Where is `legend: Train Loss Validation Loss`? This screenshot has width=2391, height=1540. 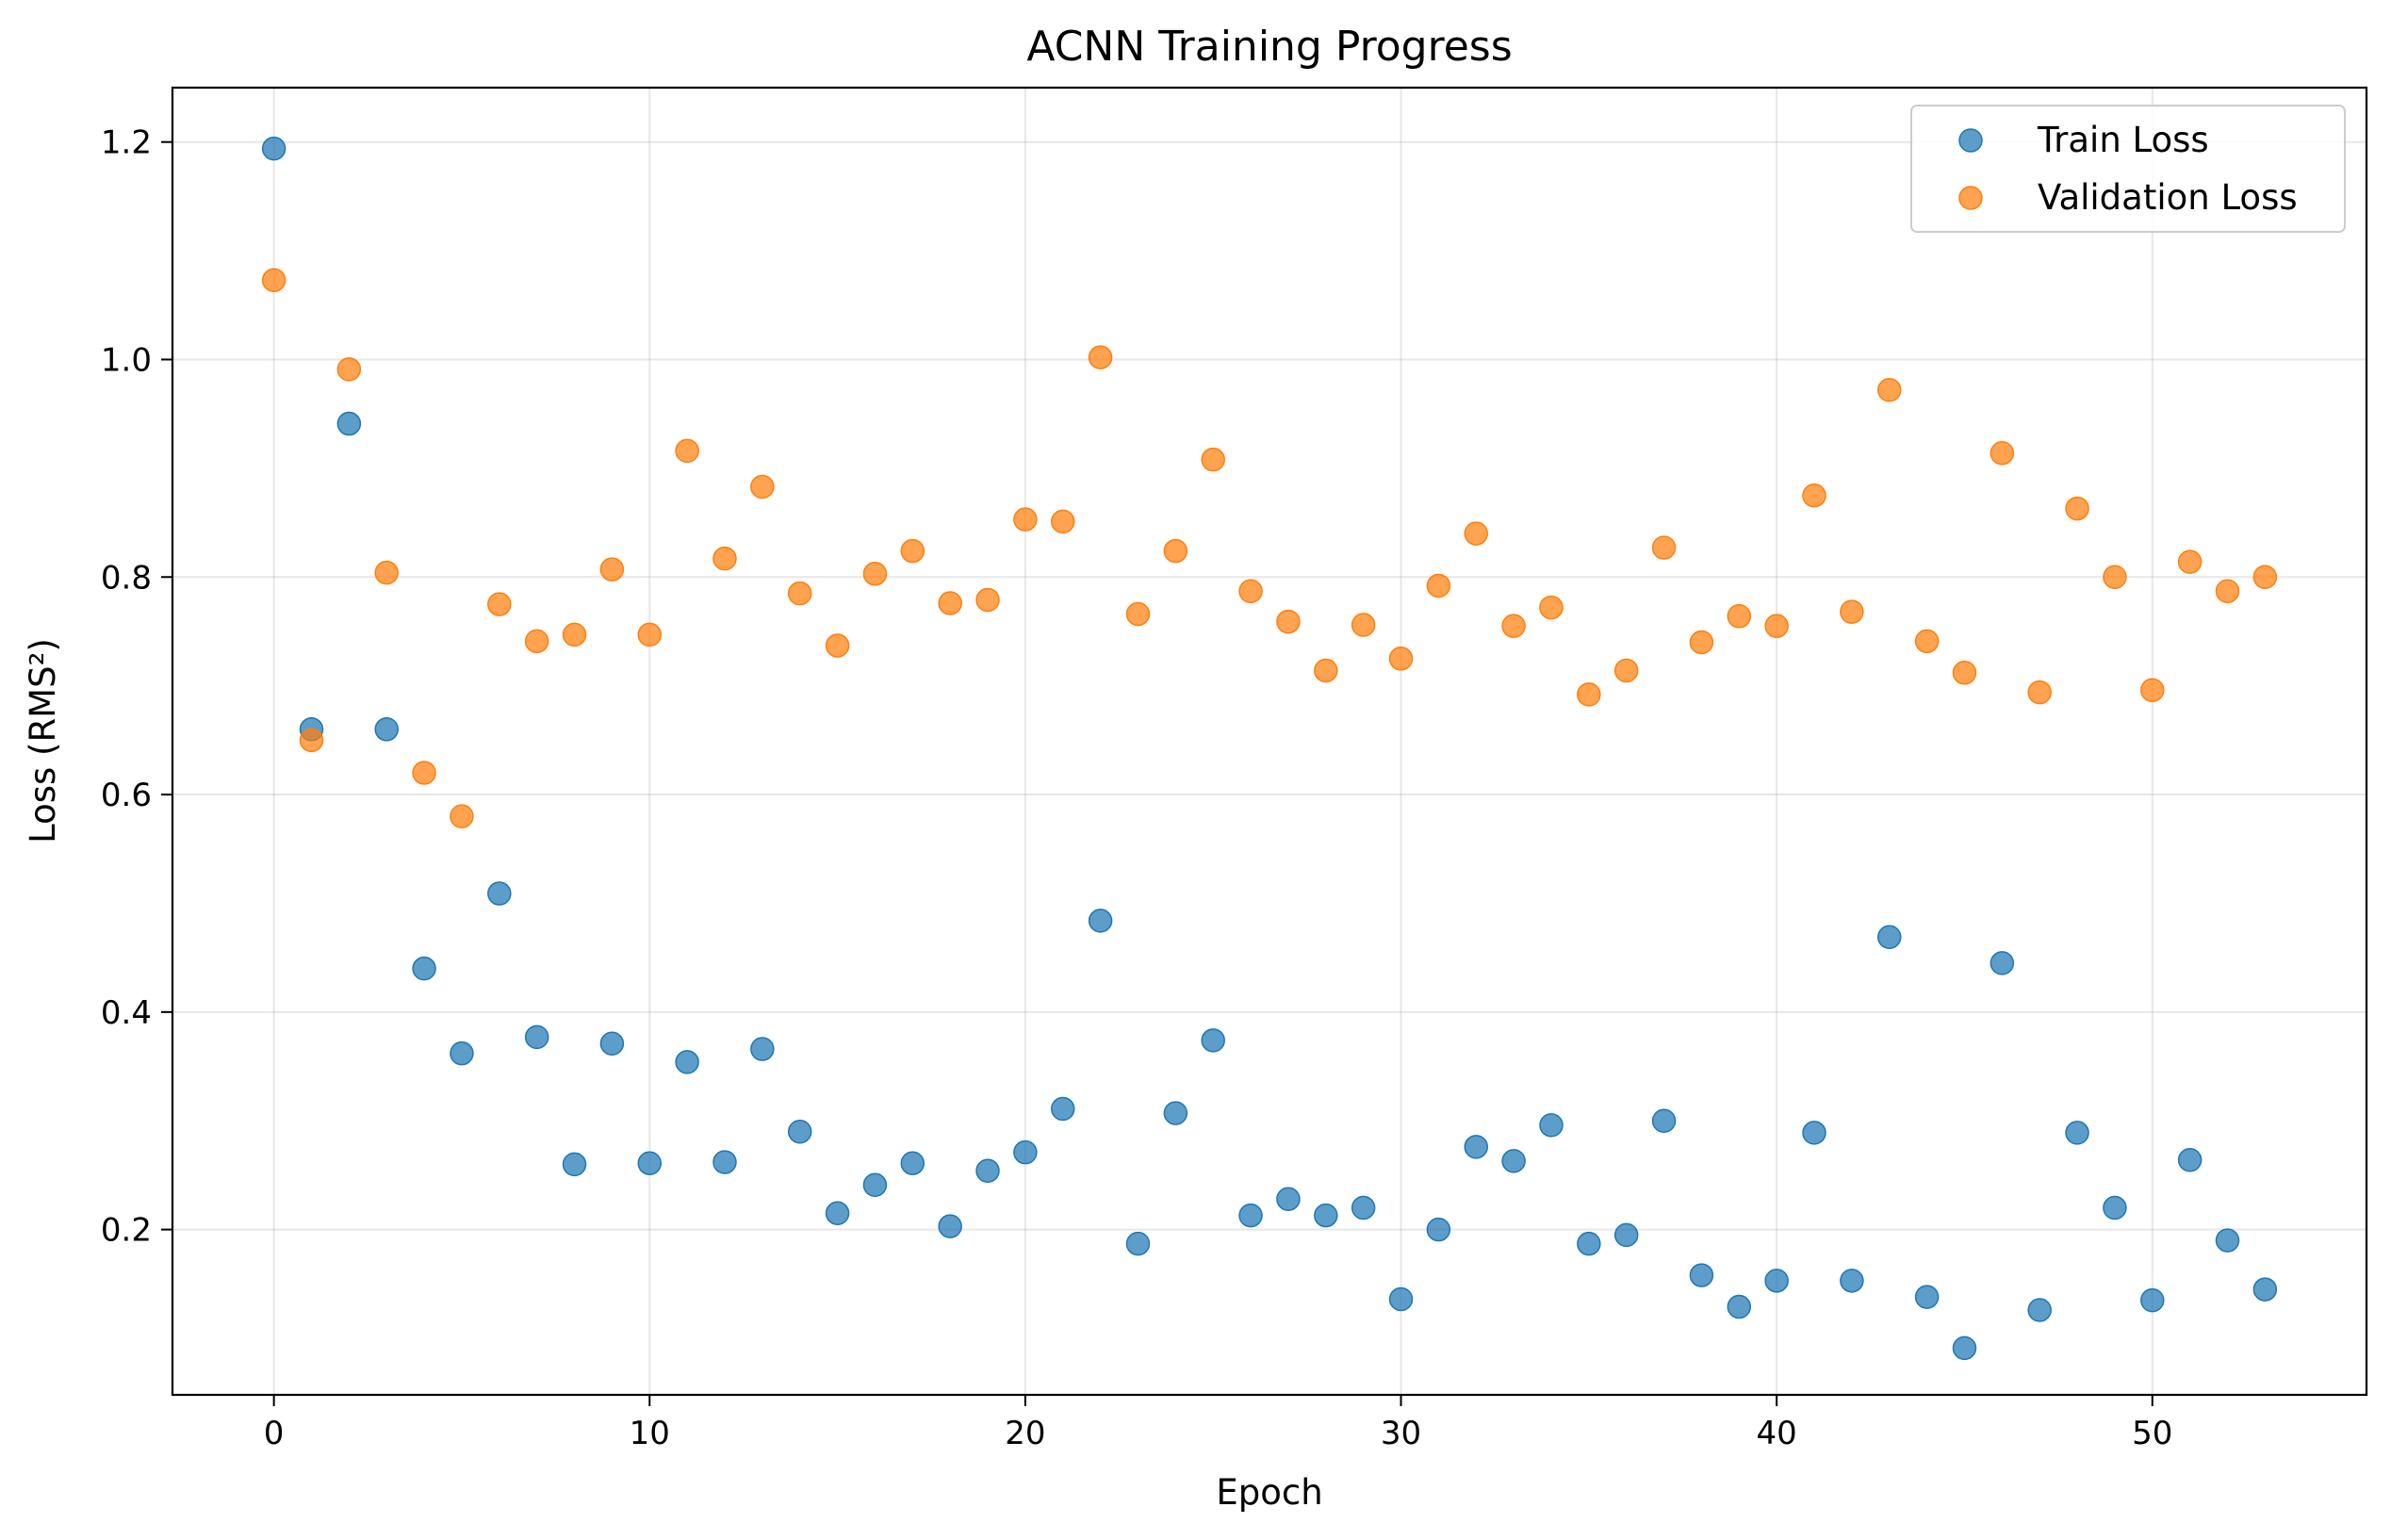
legend: Train Loss Validation Loss is located at coordinates (2128, 169).